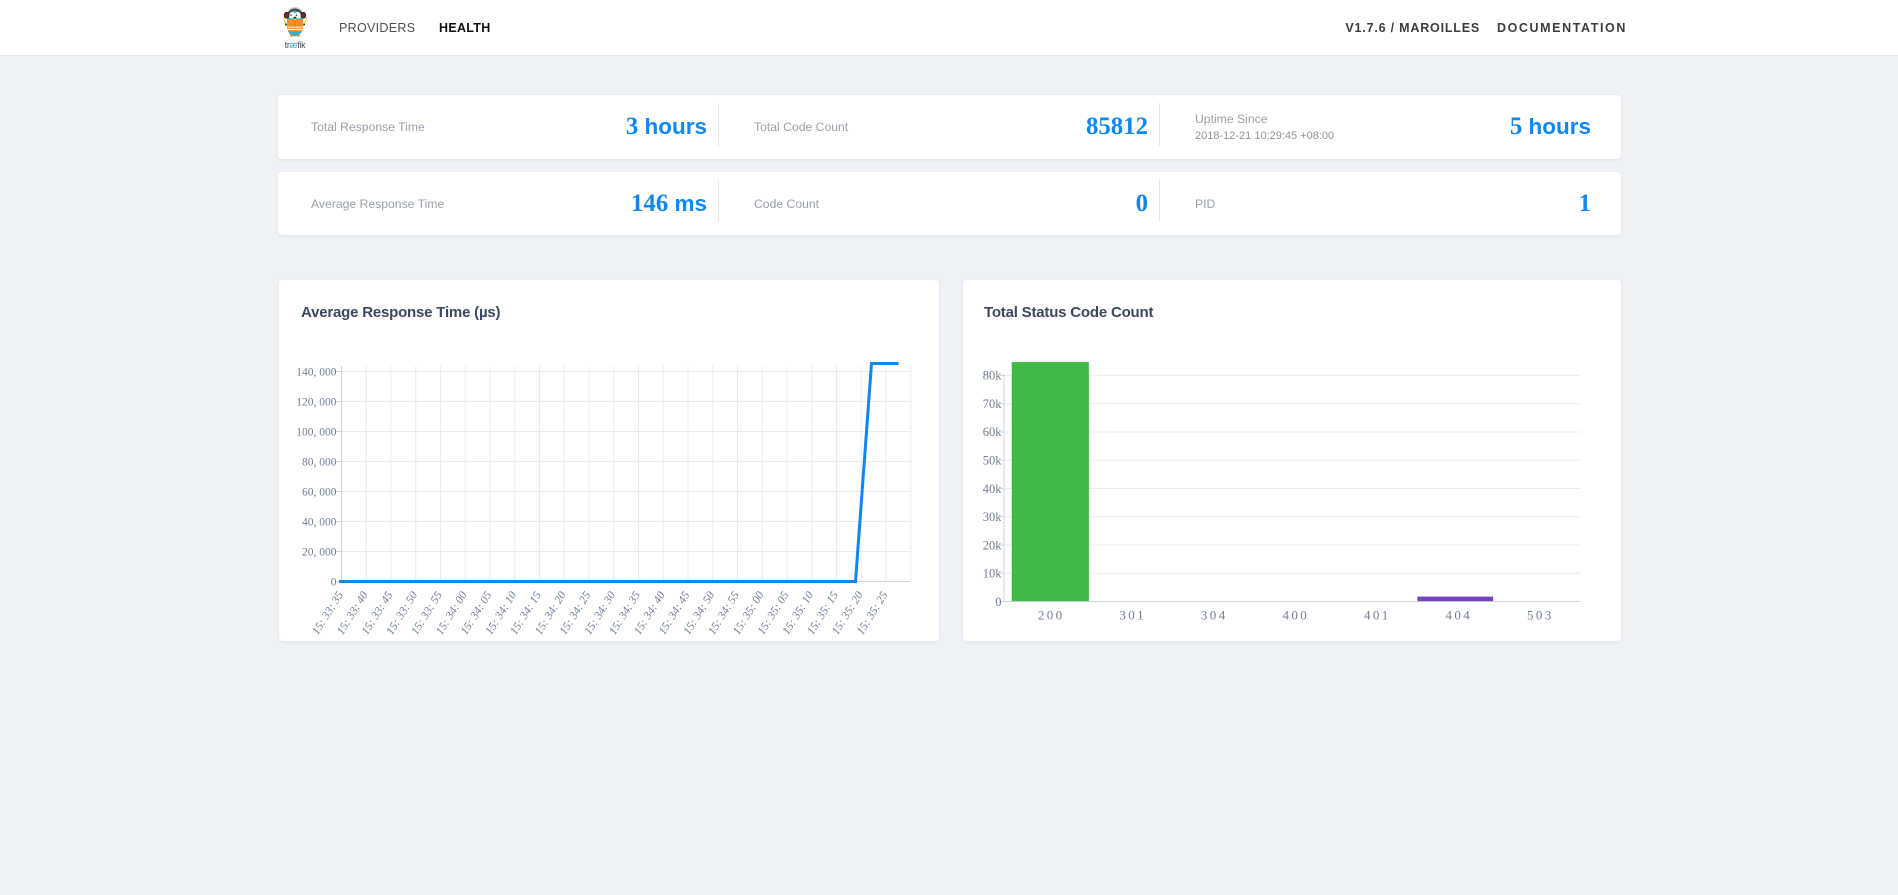 The height and width of the screenshot is (895, 1898). What do you see at coordinates (993, 432) in the screenshot?
I see `svg-text: 60k` at bounding box center [993, 432].